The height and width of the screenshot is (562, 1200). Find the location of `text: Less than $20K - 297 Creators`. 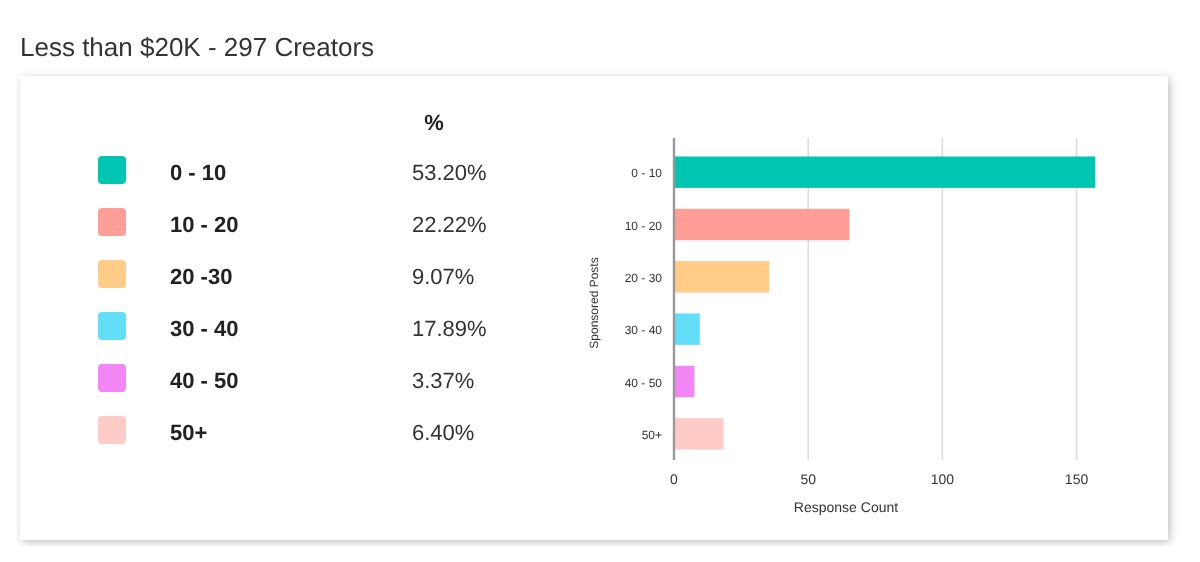

text: Less than $20K - 297 Creators is located at coordinates (198, 47).